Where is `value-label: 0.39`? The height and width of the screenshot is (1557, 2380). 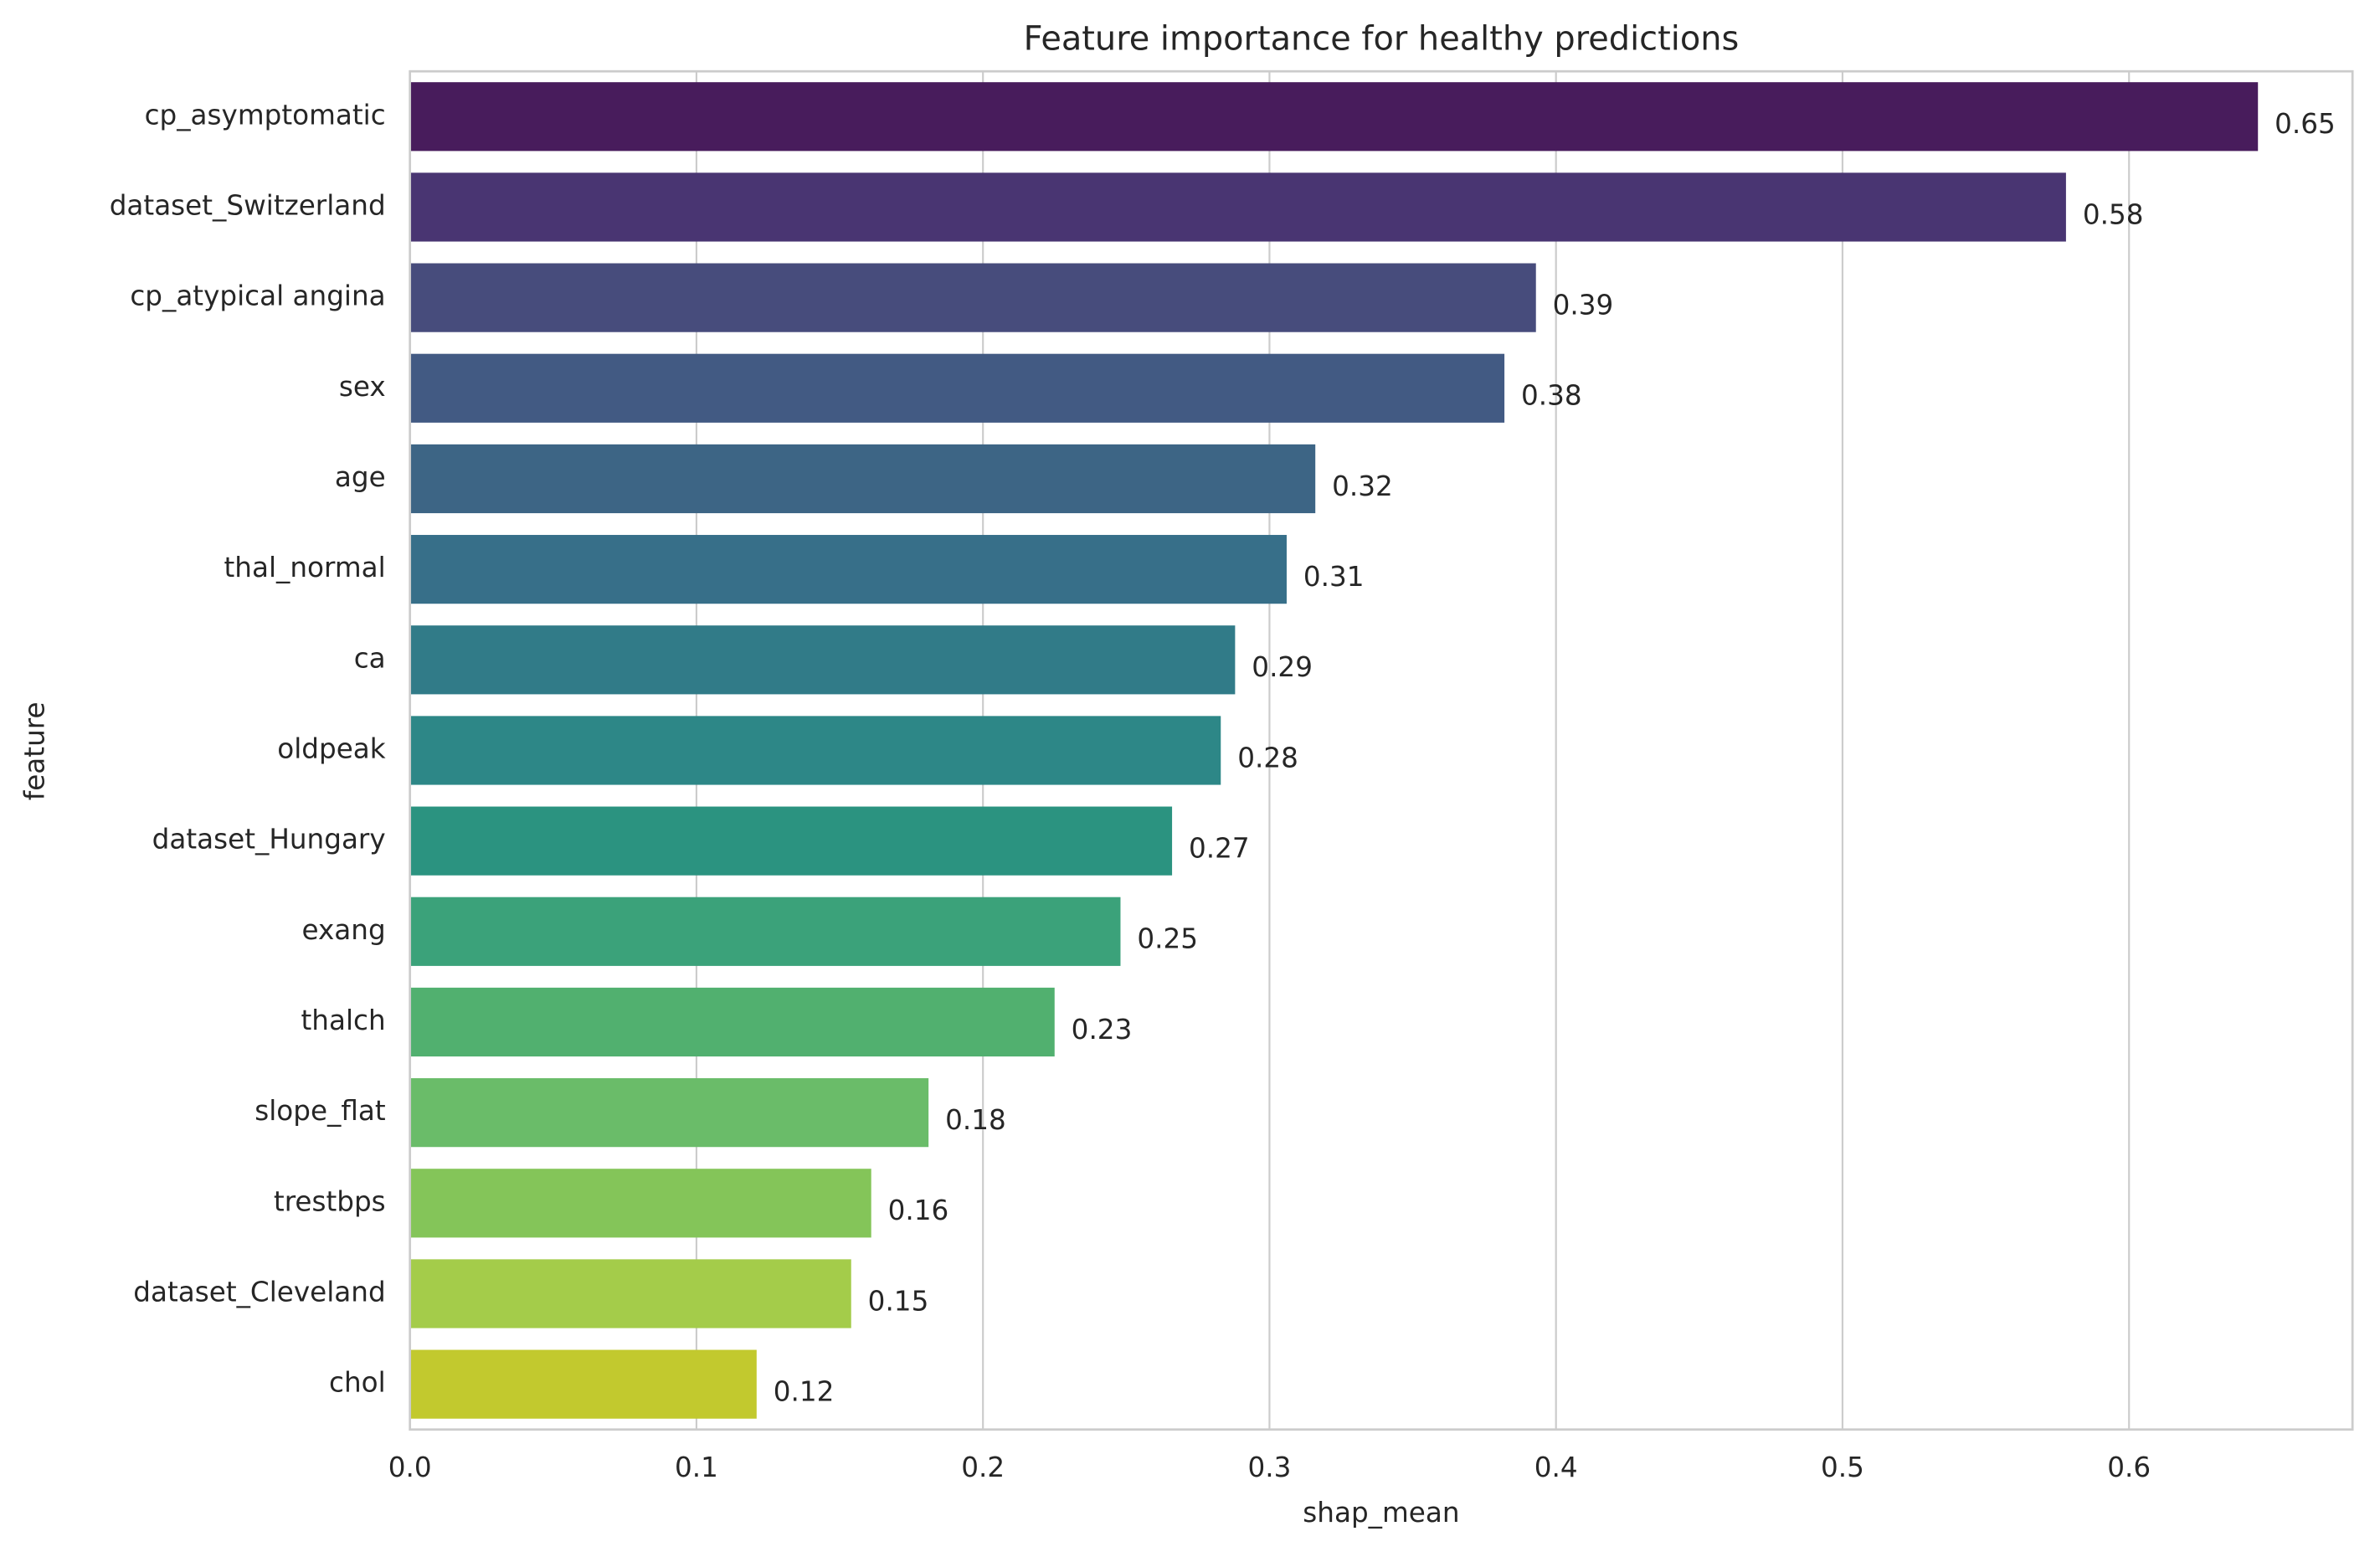 value-label: 0.39 is located at coordinates (1583, 305).